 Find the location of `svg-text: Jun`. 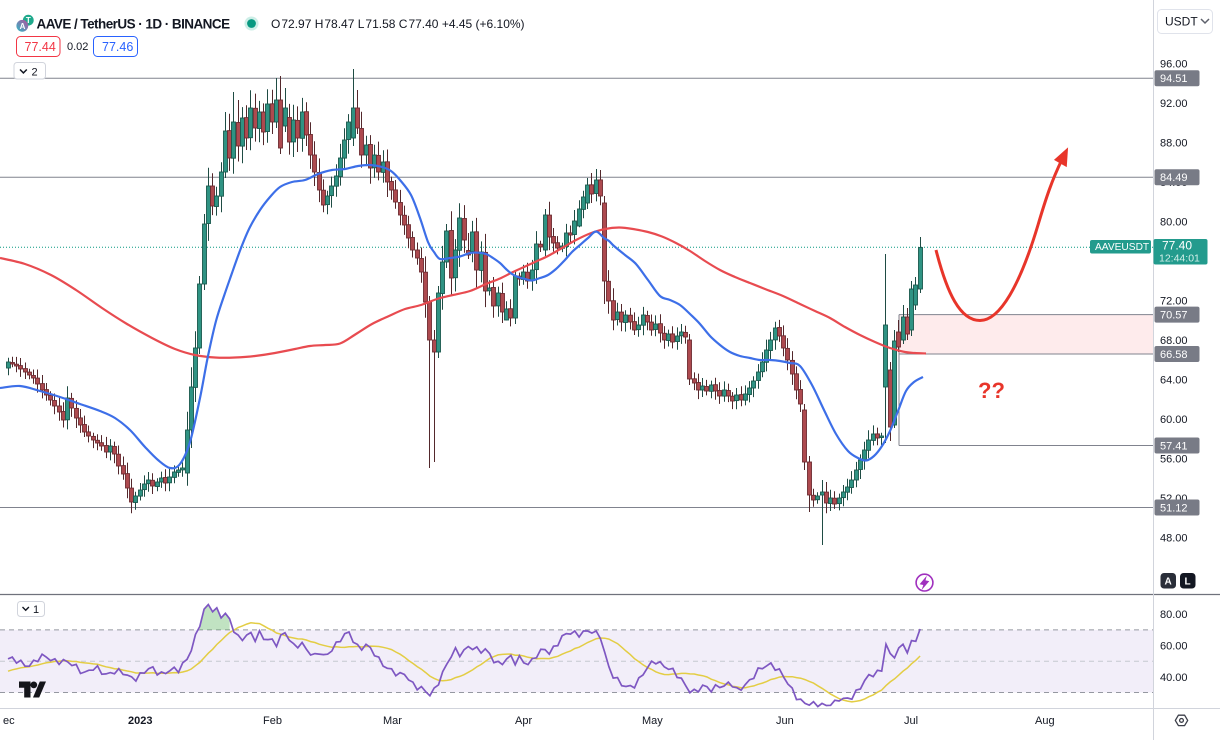

svg-text: Jun is located at coordinates (785, 721).